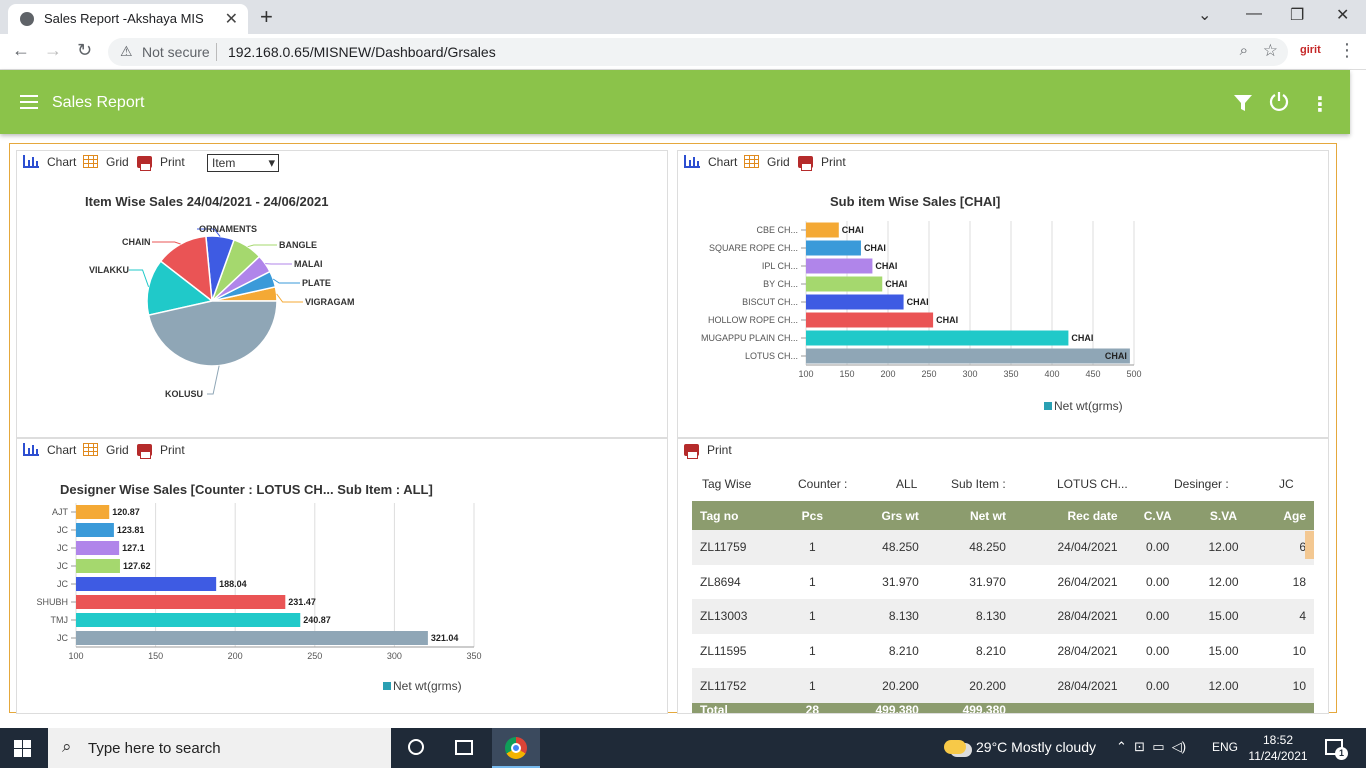 The image size is (1366, 768). Describe the element at coordinates (1310, 50) in the screenshot. I see `extension-icon: girit` at that location.